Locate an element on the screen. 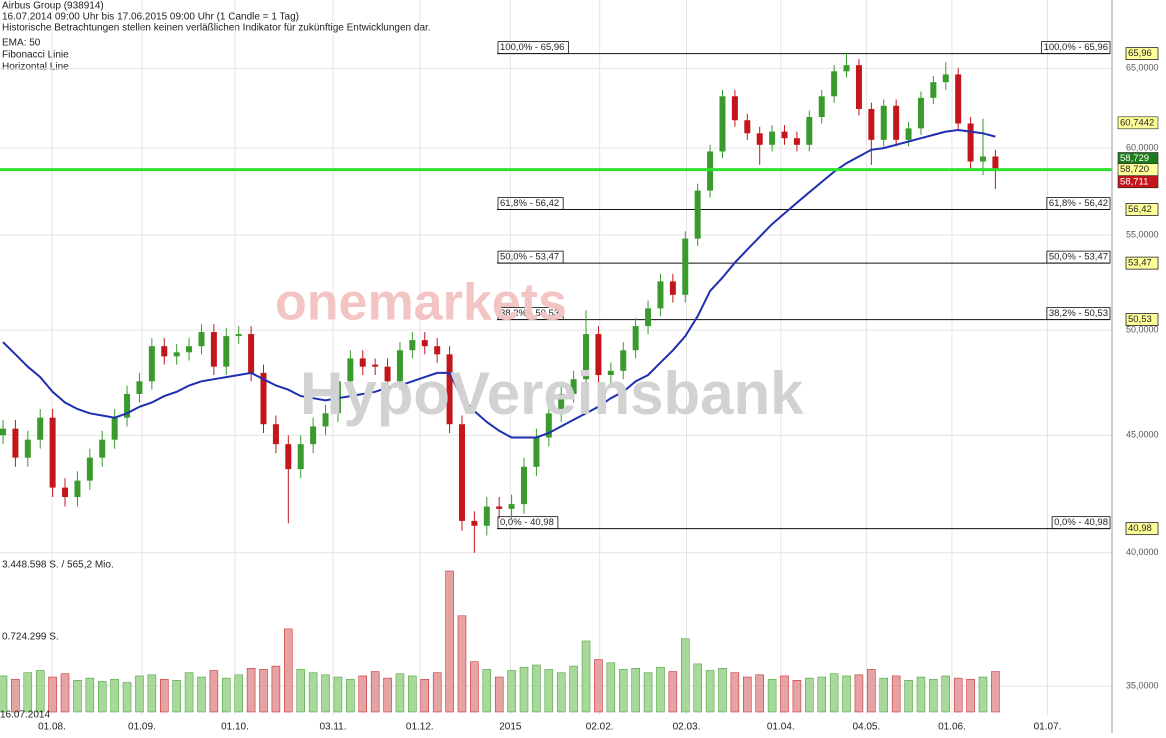 The image size is (1166, 738). x-tick-label: 2015 is located at coordinates (510, 727).